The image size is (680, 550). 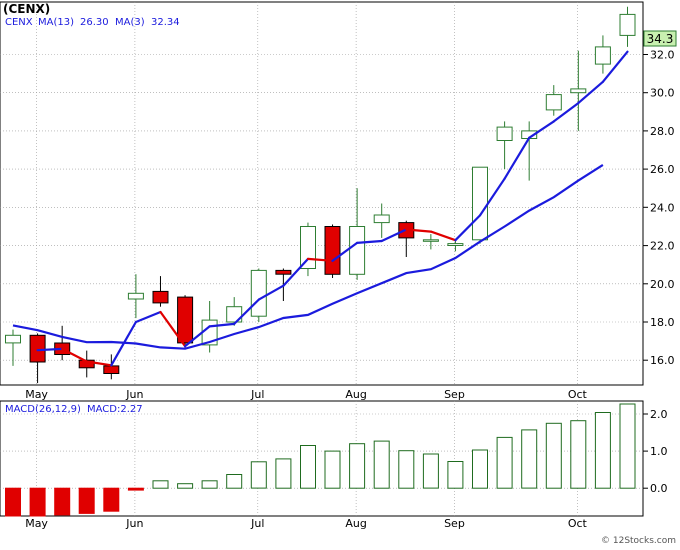 What do you see at coordinates (662, 93) in the screenshot?
I see `price-tick-label: 30.0` at bounding box center [662, 93].